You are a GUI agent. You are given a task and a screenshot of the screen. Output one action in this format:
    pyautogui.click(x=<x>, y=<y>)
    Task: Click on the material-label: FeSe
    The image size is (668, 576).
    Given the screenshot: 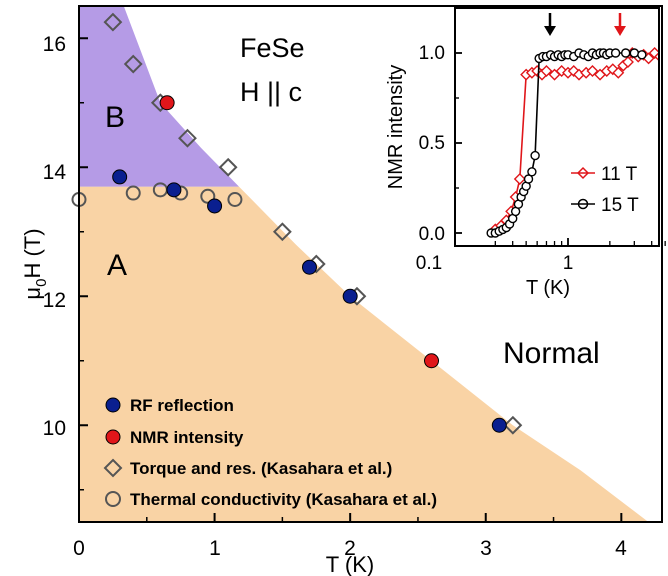 What is the action you would take?
    pyautogui.click(x=272, y=48)
    